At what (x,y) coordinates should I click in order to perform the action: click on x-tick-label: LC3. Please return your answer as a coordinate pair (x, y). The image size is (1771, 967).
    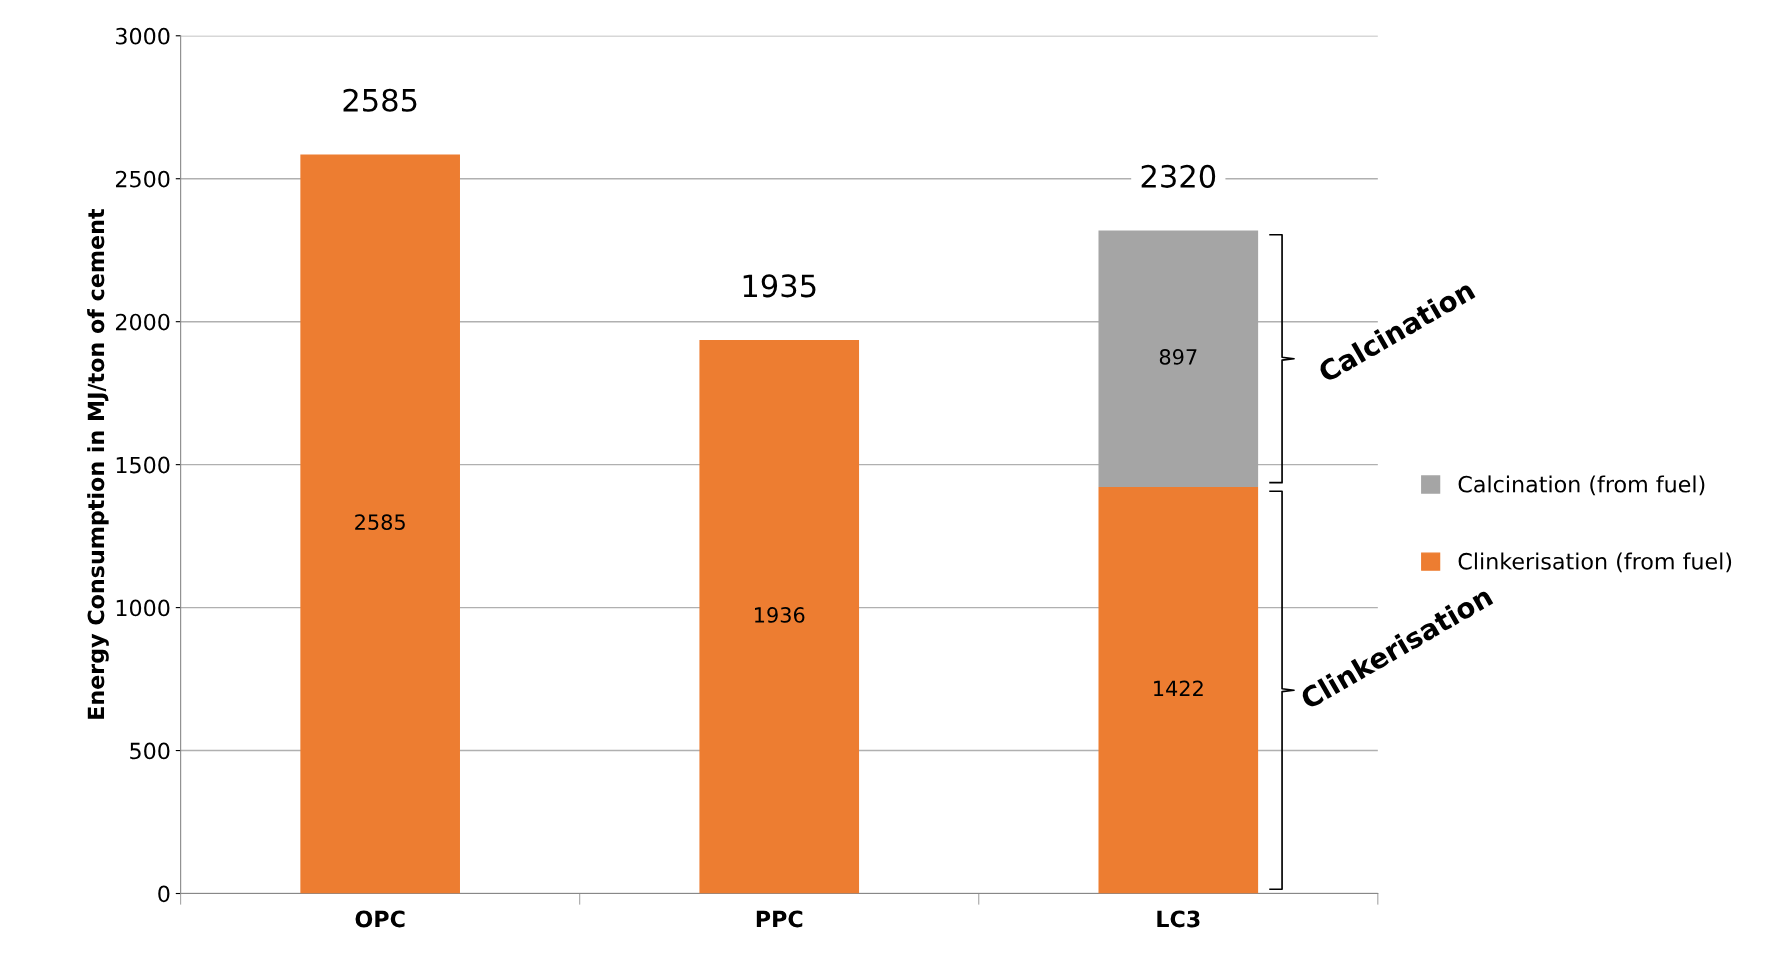
    Looking at the image, I should click on (1178, 919).